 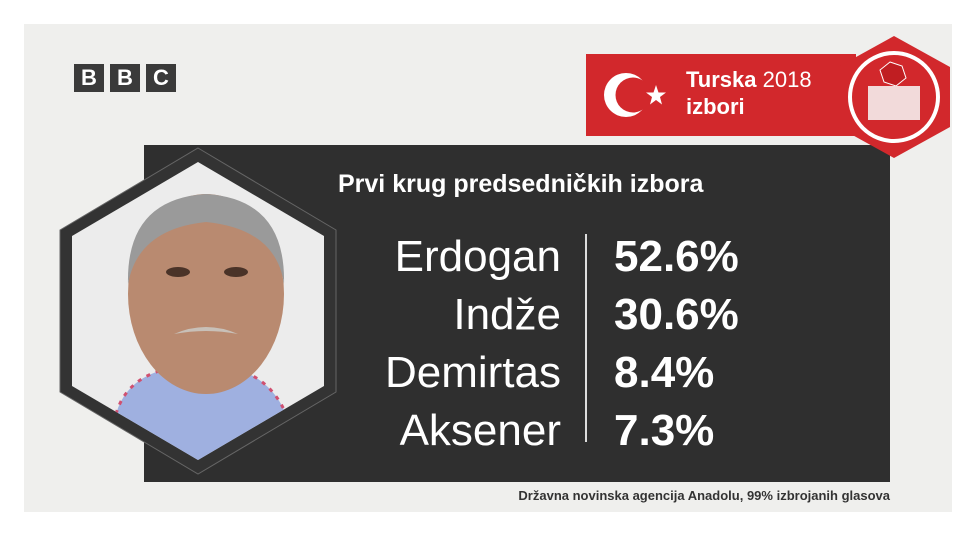 What do you see at coordinates (664, 372) in the screenshot?
I see `candidate-value: 8.4%` at bounding box center [664, 372].